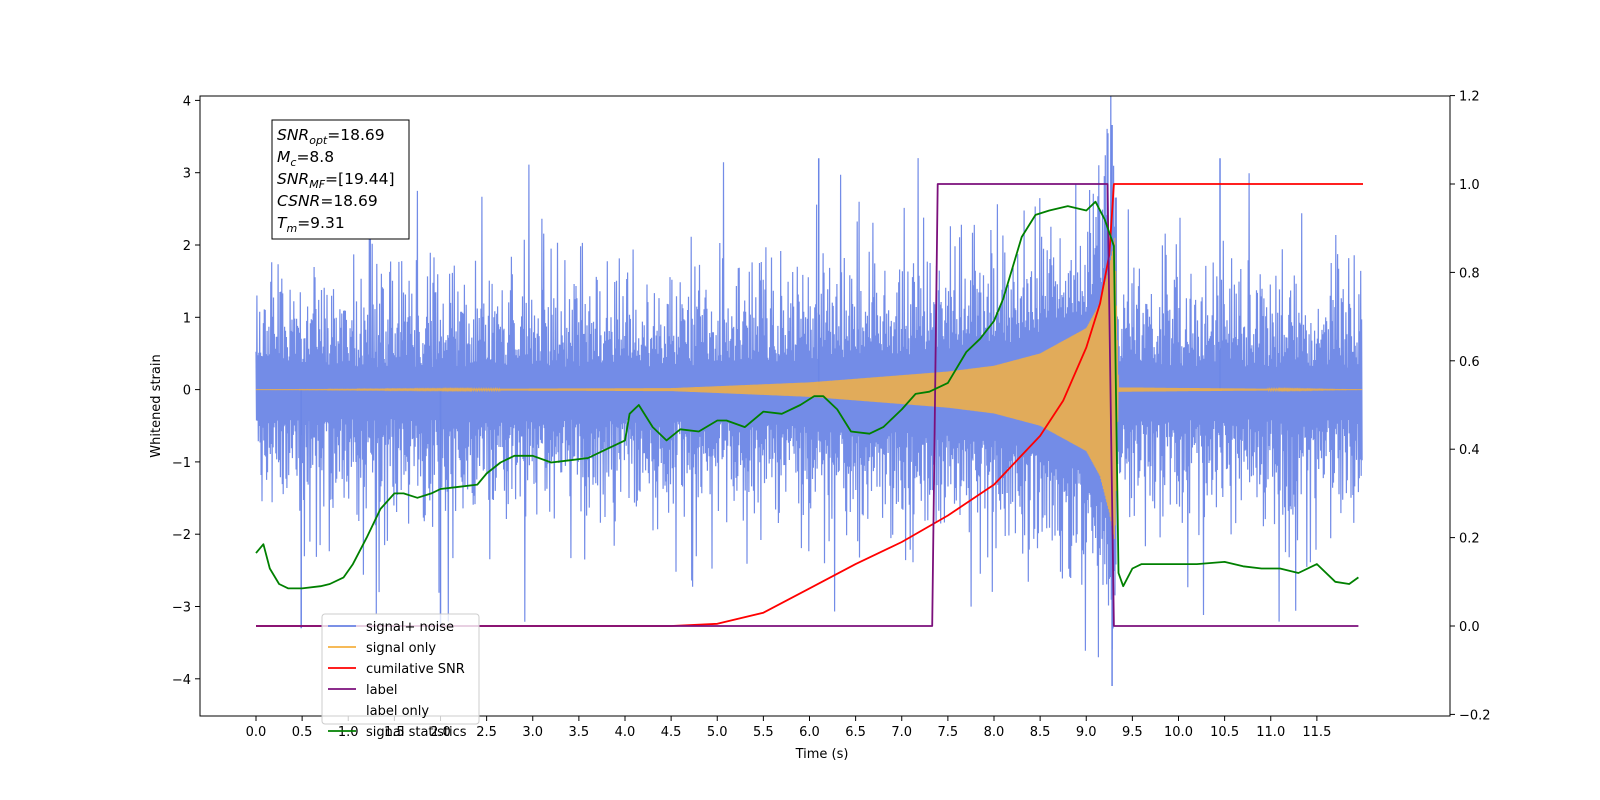  What do you see at coordinates (311, 224) in the screenshot?
I see `annotation-line: Tm=9.31` at bounding box center [311, 224].